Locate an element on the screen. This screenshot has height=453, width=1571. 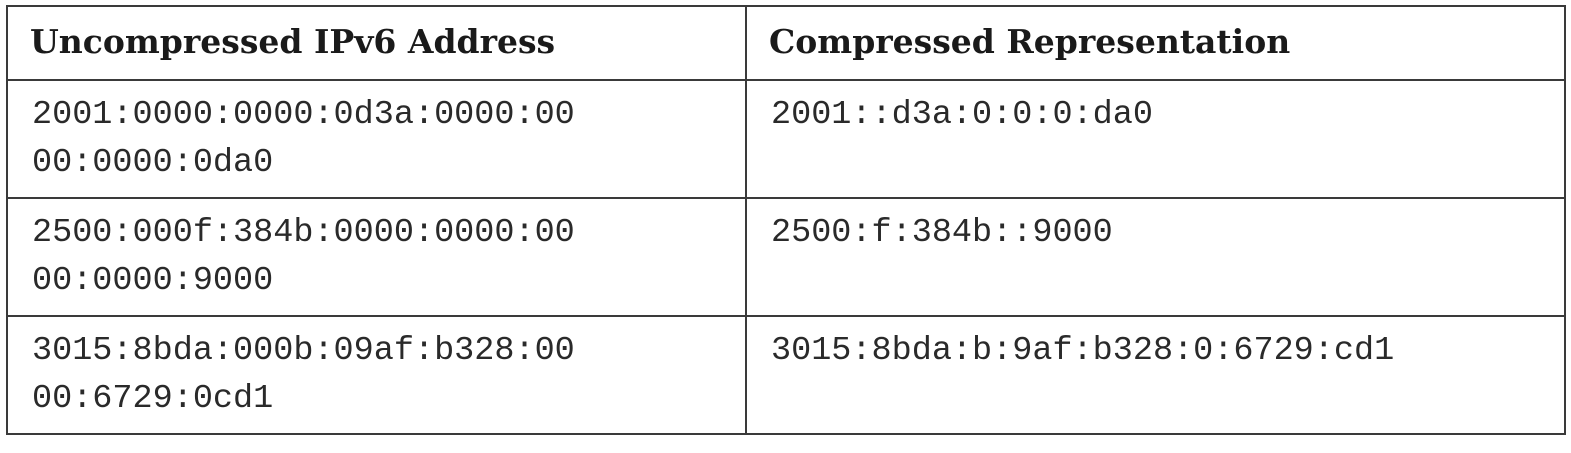
uncompressed-line: 00:6729:0cd1 is located at coordinates (153, 399).